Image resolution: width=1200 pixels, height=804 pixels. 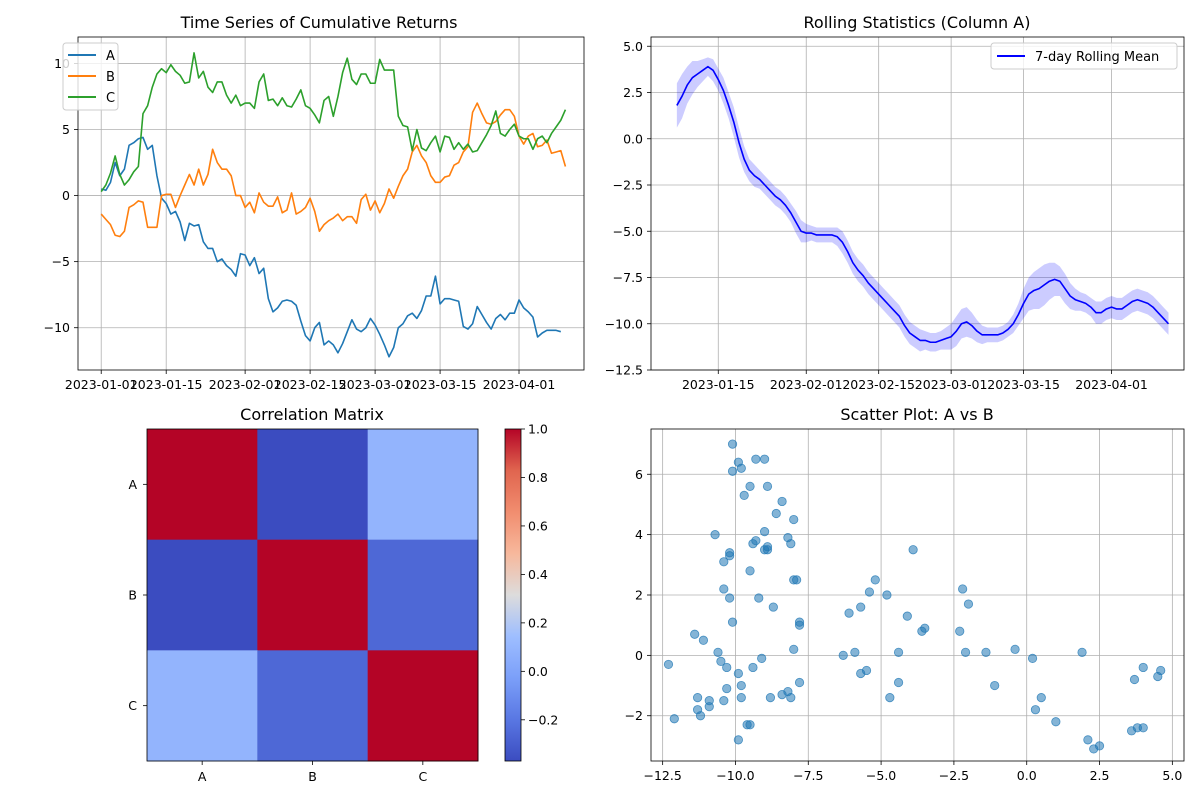 What do you see at coordinates (954, 775) in the screenshot?
I see `x-tick-label: −2.5` at bounding box center [954, 775].